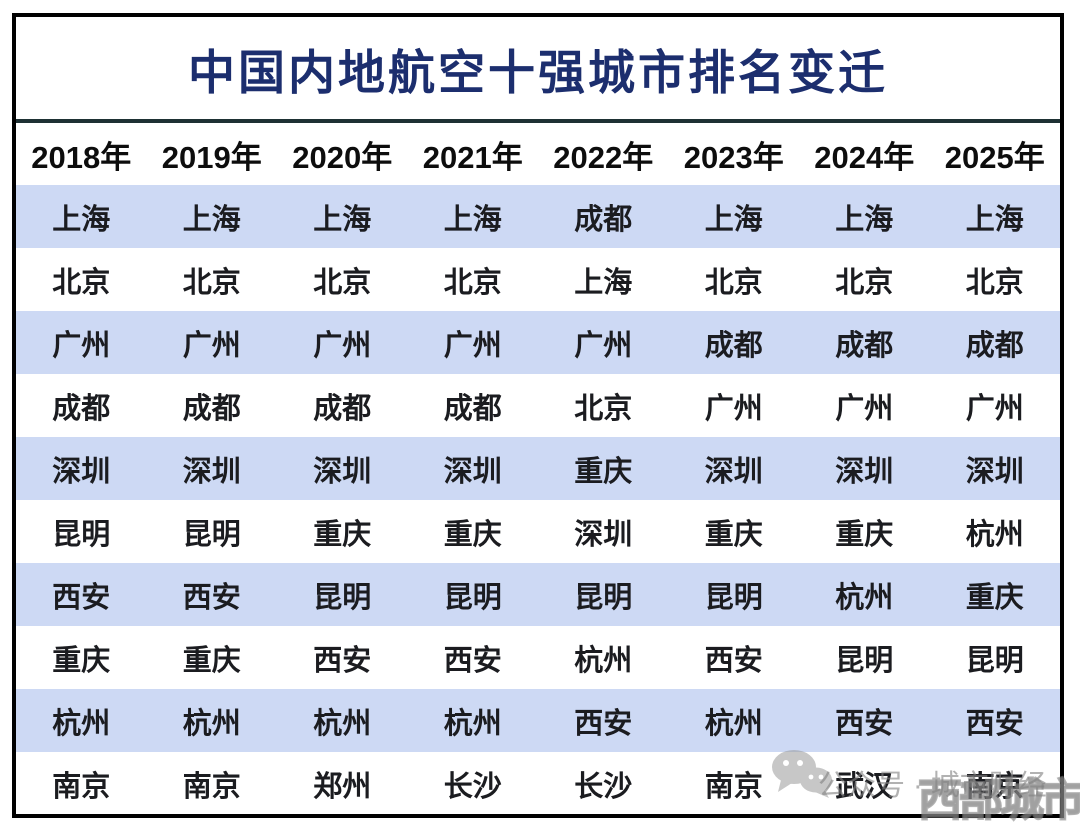 The width and height of the screenshot is (1080, 830). Describe the element at coordinates (538, 72) in the screenshot. I see `page-title: 中国内地航空十强城市排名变迁` at that location.